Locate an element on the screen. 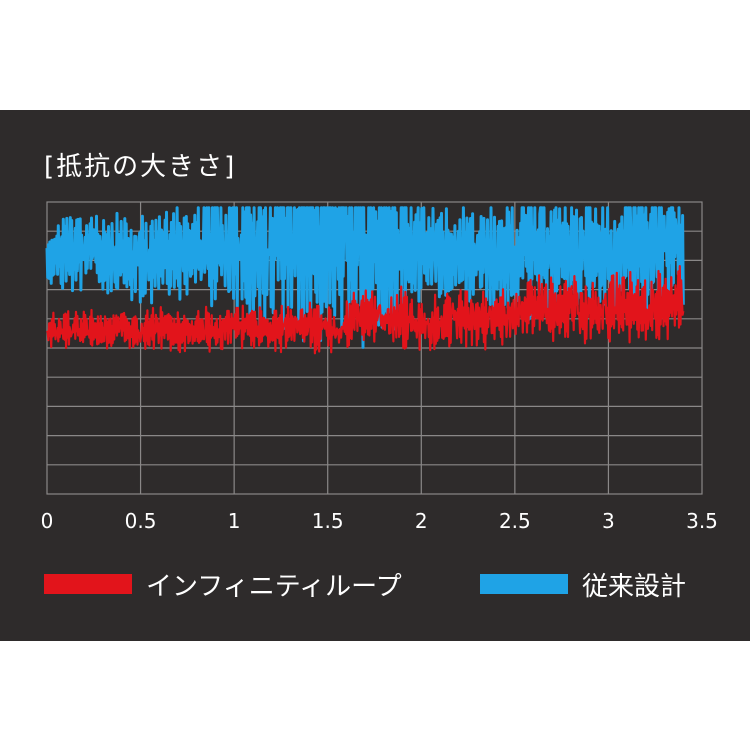 The height and width of the screenshot is (750, 750). legend-swatch-infinity-loop is located at coordinates (88, 584).